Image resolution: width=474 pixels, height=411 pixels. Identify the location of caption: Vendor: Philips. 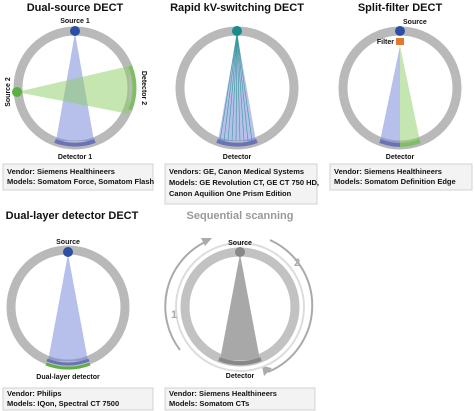
(34, 393).